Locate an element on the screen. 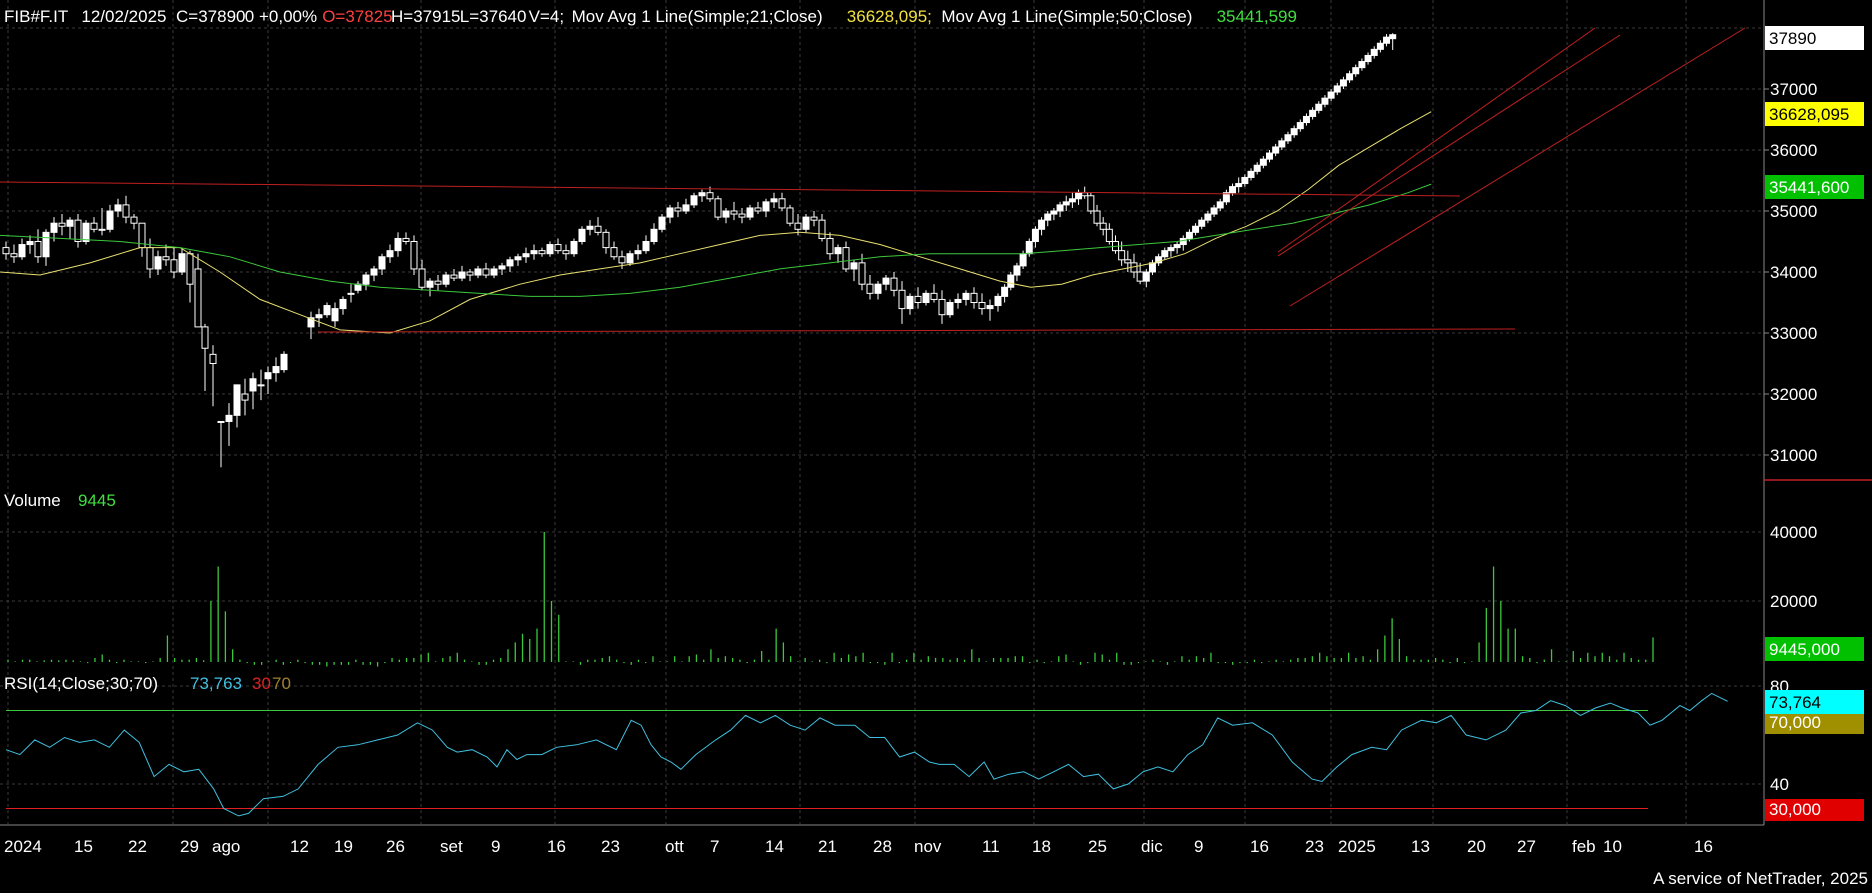 The height and width of the screenshot is (893, 1872). x-axis-label: 11 is located at coordinates (991, 846).